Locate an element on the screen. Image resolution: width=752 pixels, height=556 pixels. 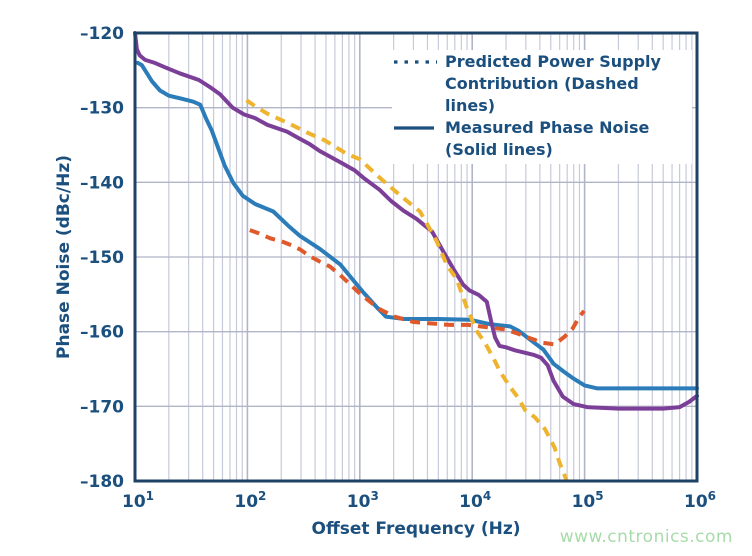
y-tick-label: –130 is located at coordinates (102, 109).